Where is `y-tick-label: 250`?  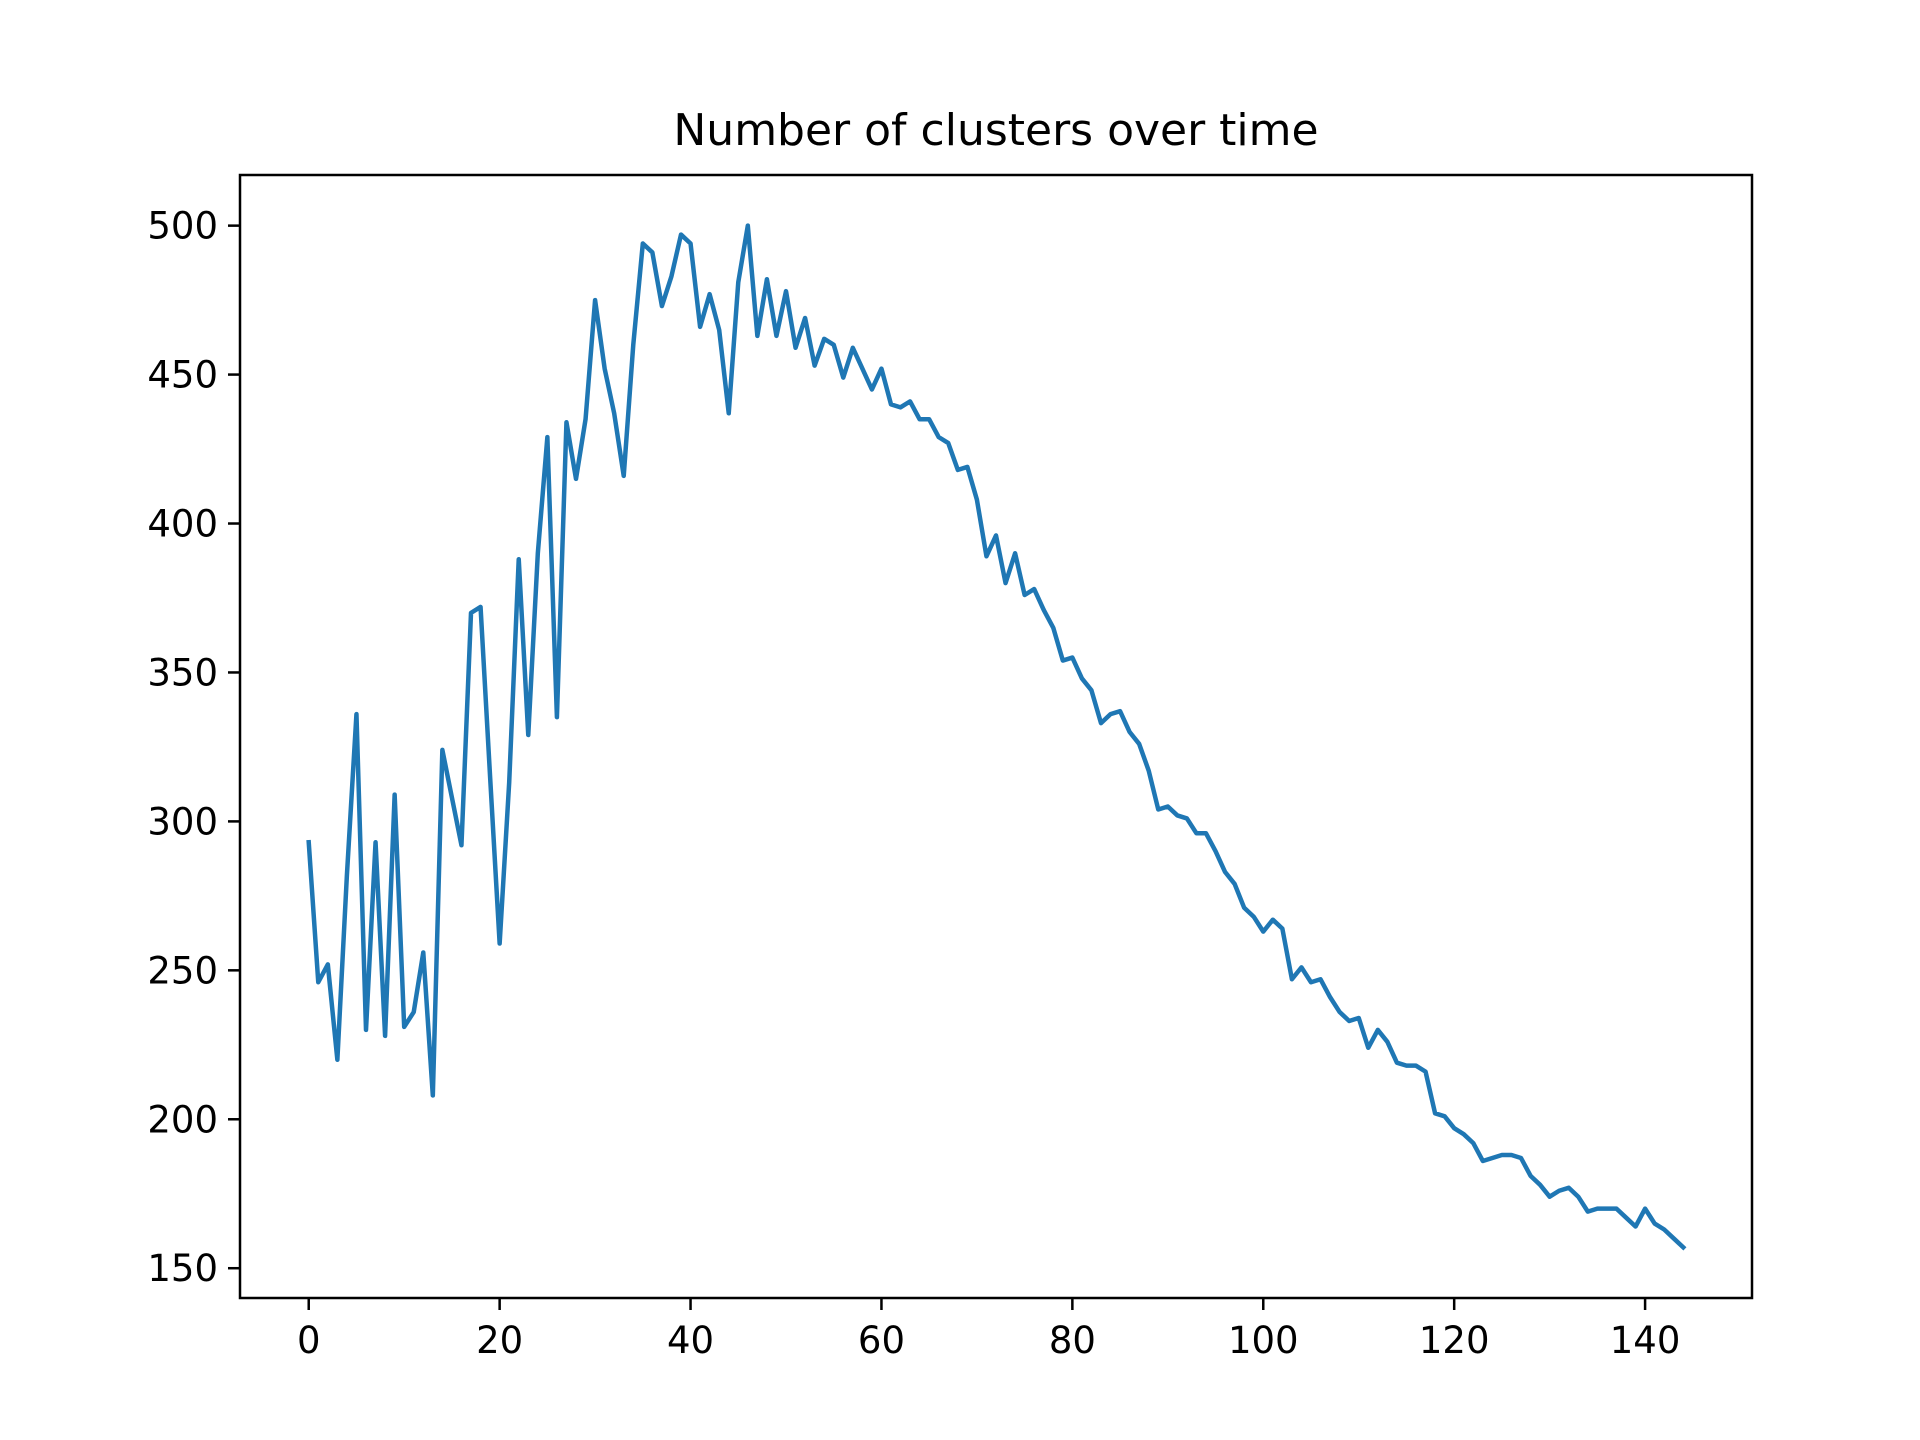 y-tick-label: 250 is located at coordinates (182, 970).